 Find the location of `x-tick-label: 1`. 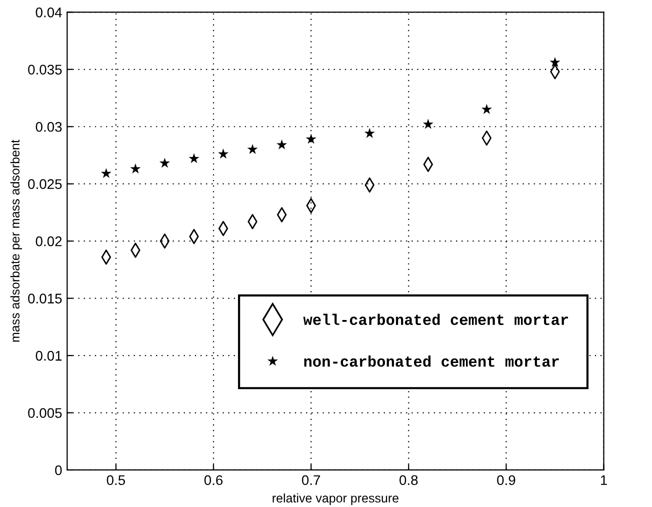

x-tick-label: 1 is located at coordinates (603, 480).